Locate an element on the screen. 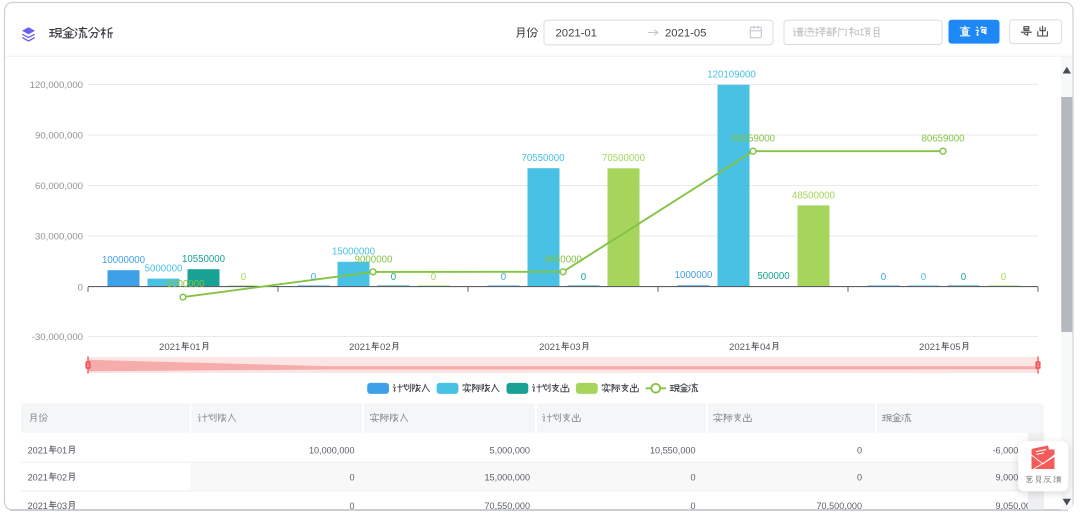  svg-text: 48500000 is located at coordinates (814, 195).